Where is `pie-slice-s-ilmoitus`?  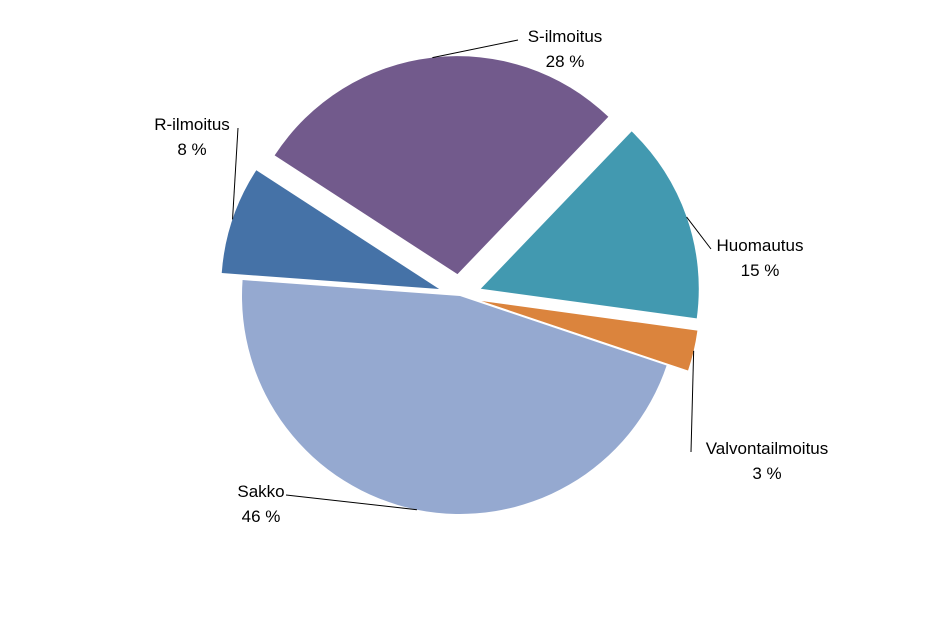 pie-slice-s-ilmoitus is located at coordinates (441, 165).